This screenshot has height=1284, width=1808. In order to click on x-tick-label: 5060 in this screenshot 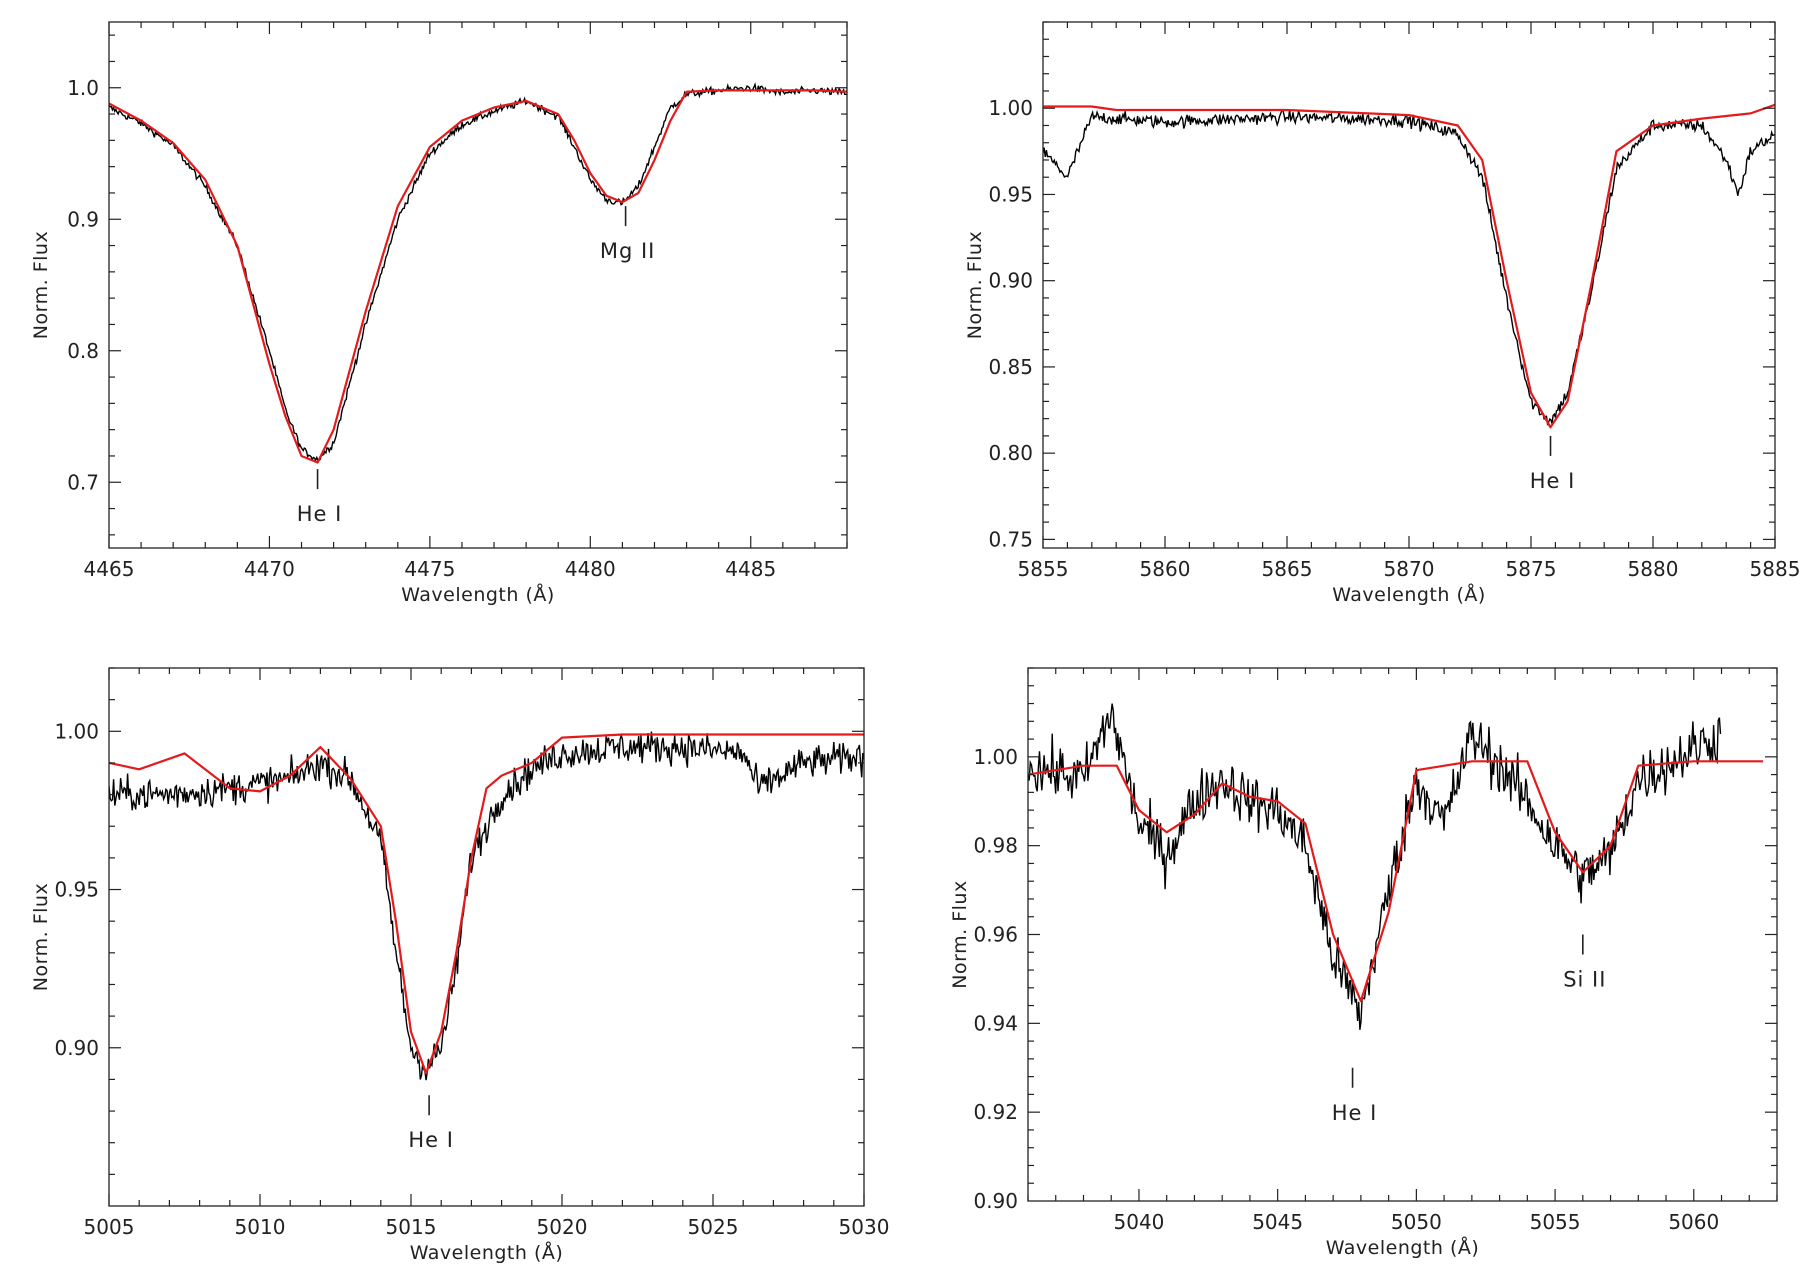, I will do `click(1693, 1222)`.